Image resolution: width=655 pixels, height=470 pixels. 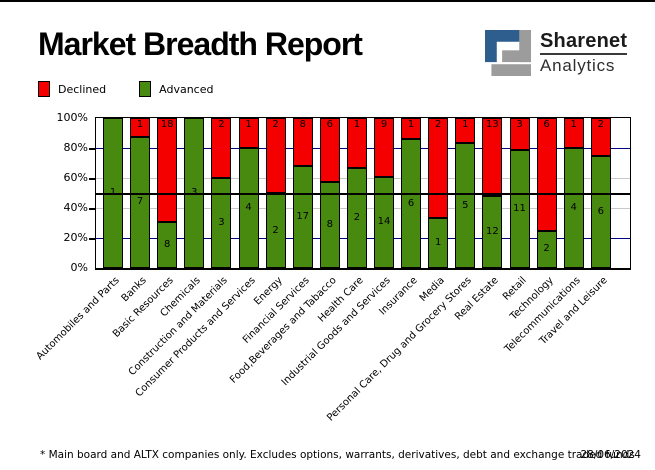 What do you see at coordinates (75, 237) in the screenshot?
I see `y-axis-label: 20%` at bounding box center [75, 237].